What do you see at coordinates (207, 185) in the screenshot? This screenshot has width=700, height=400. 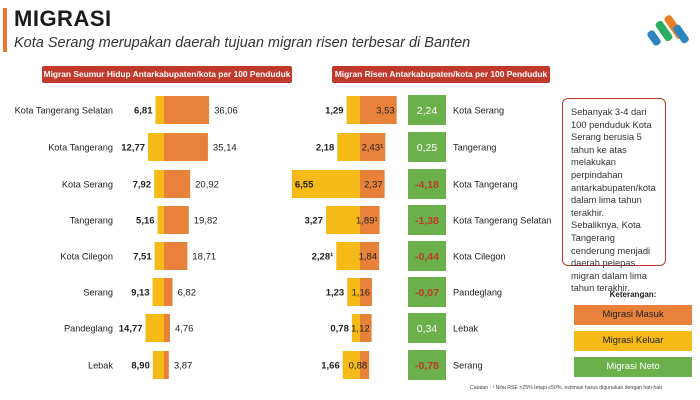 I see `chart1-value-masuk: 20,92` at bounding box center [207, 185].